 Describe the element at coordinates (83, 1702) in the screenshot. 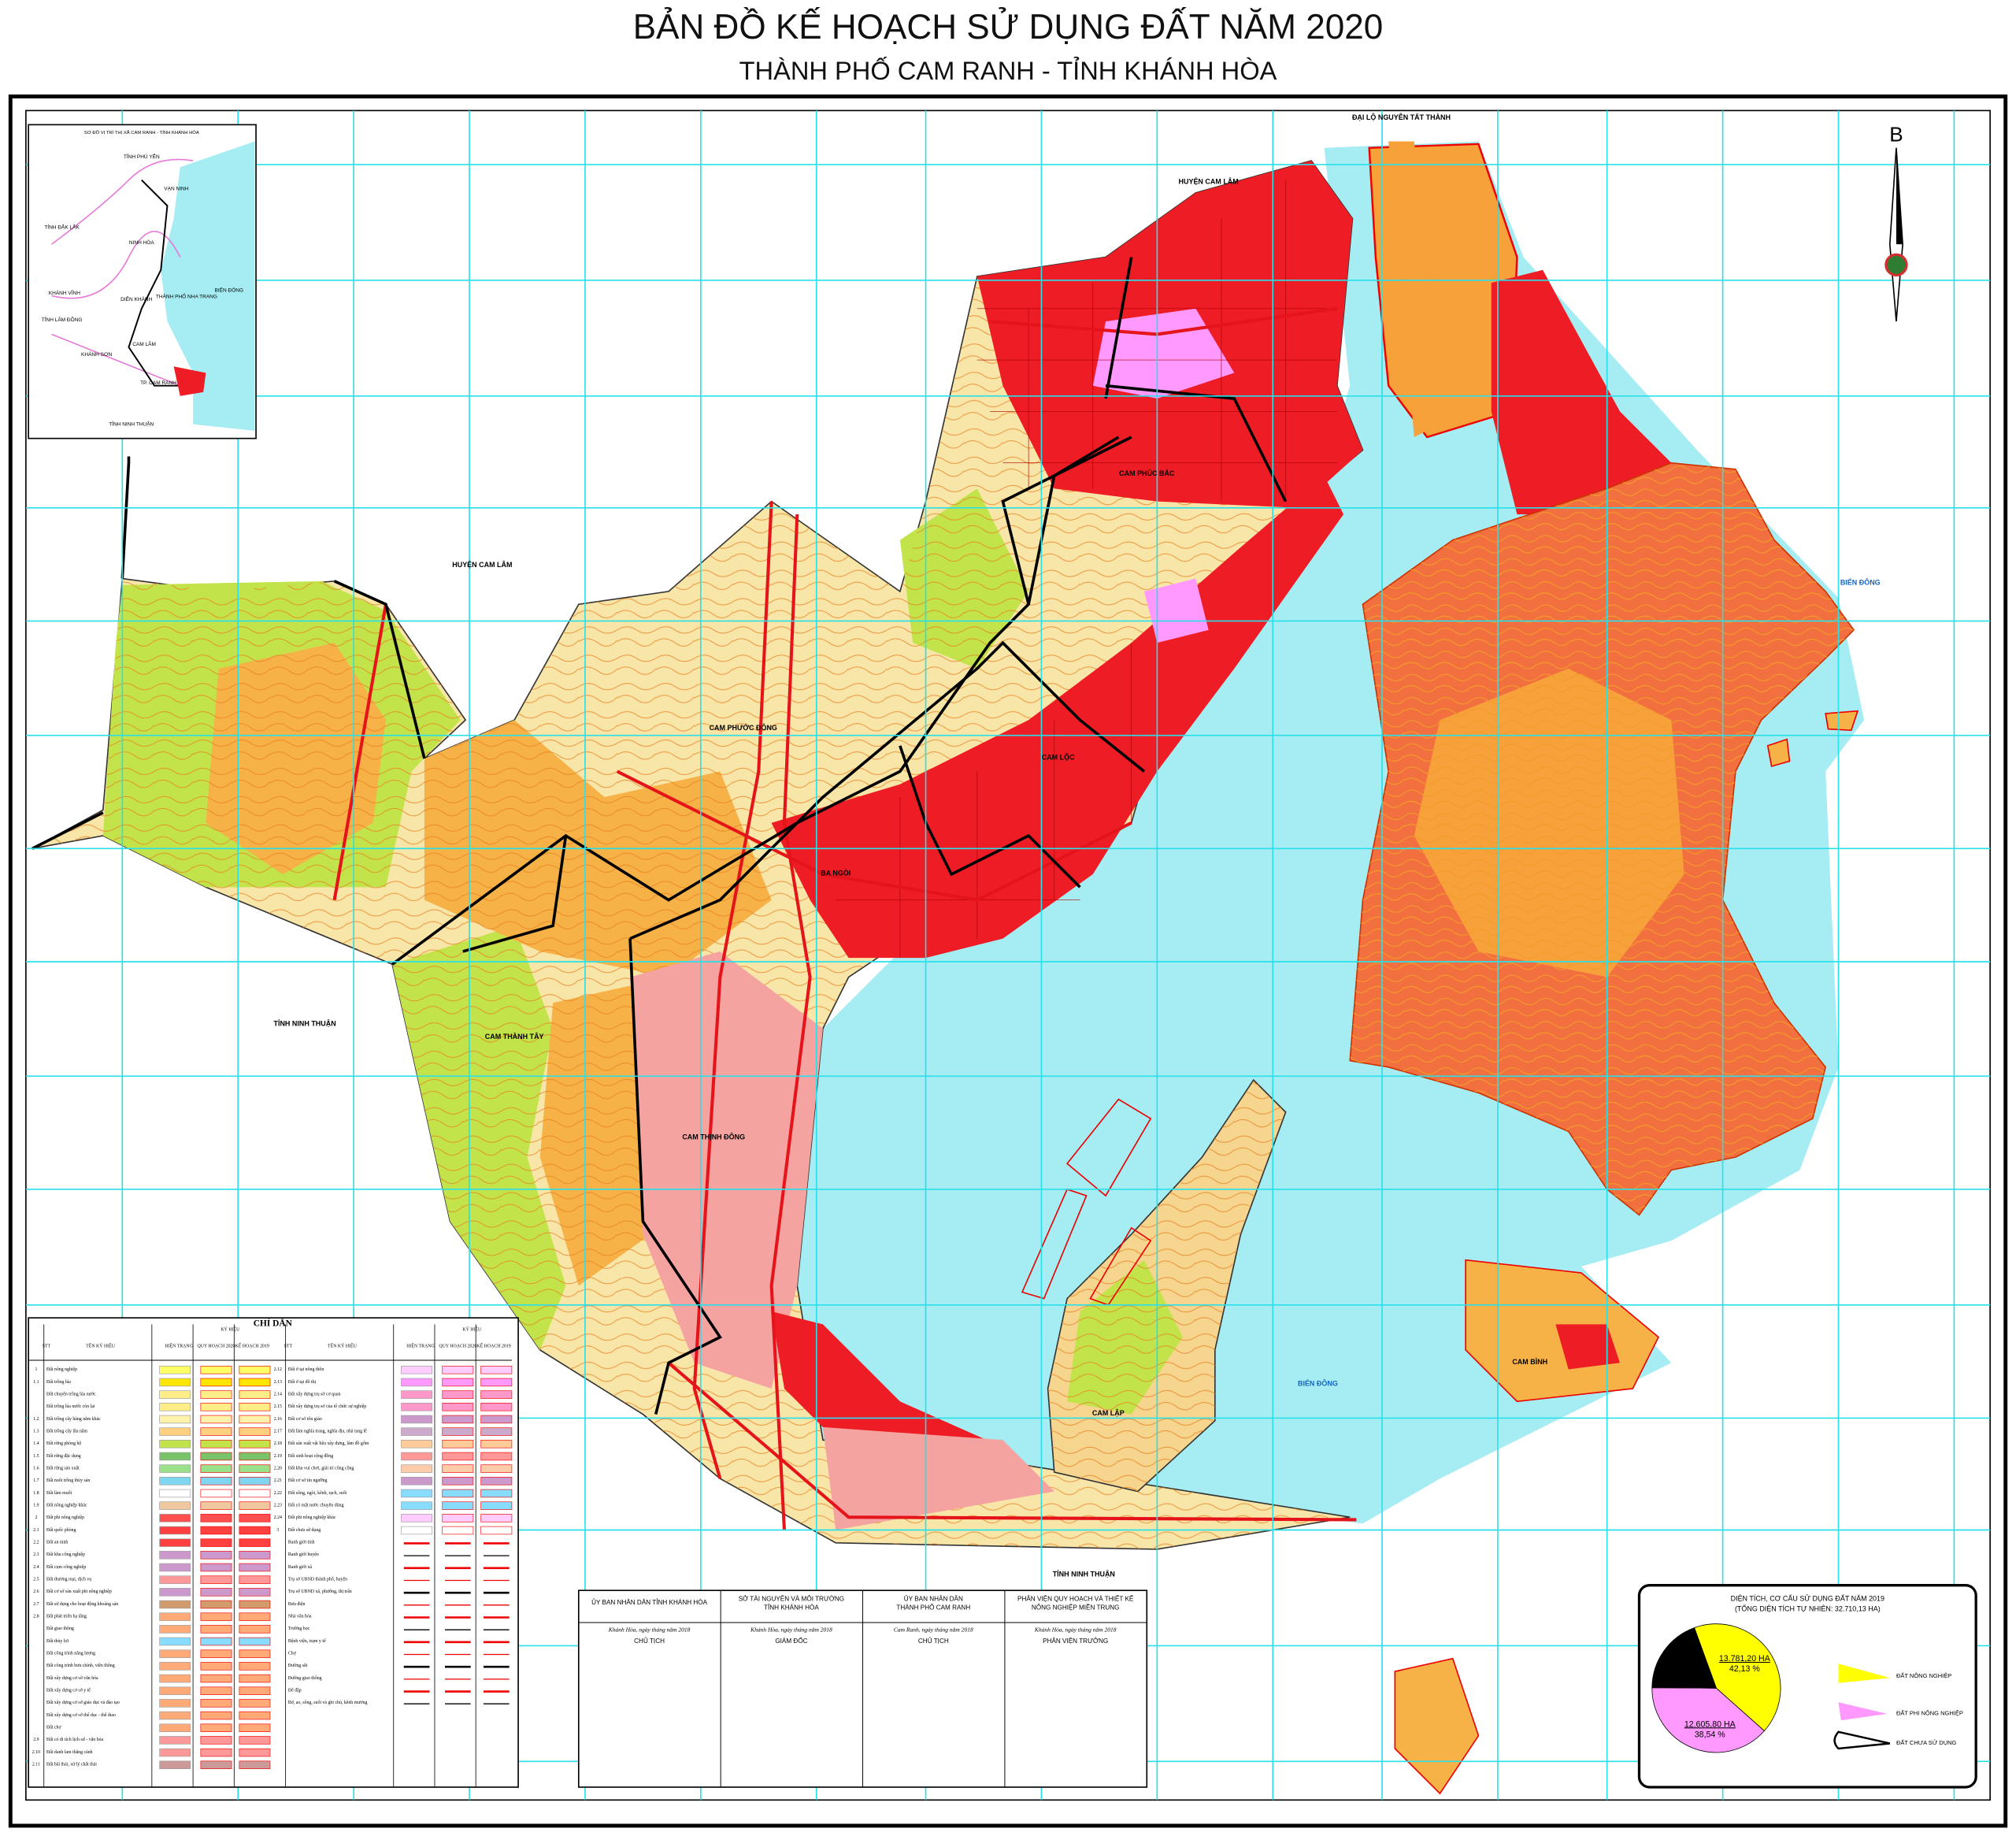

I see `legend-item: Đất xây dựng cơ sở giáo dục và đào tạo` at that location.